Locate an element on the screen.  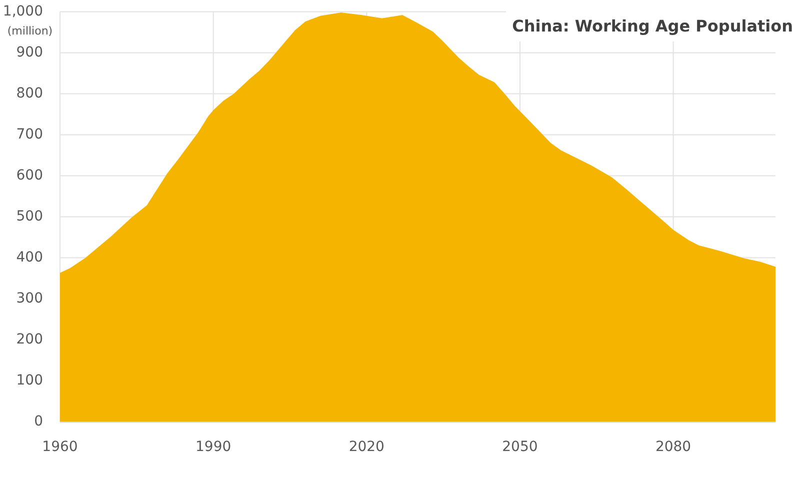
y-tick-label: 100 is located at coordinates (29, 380).